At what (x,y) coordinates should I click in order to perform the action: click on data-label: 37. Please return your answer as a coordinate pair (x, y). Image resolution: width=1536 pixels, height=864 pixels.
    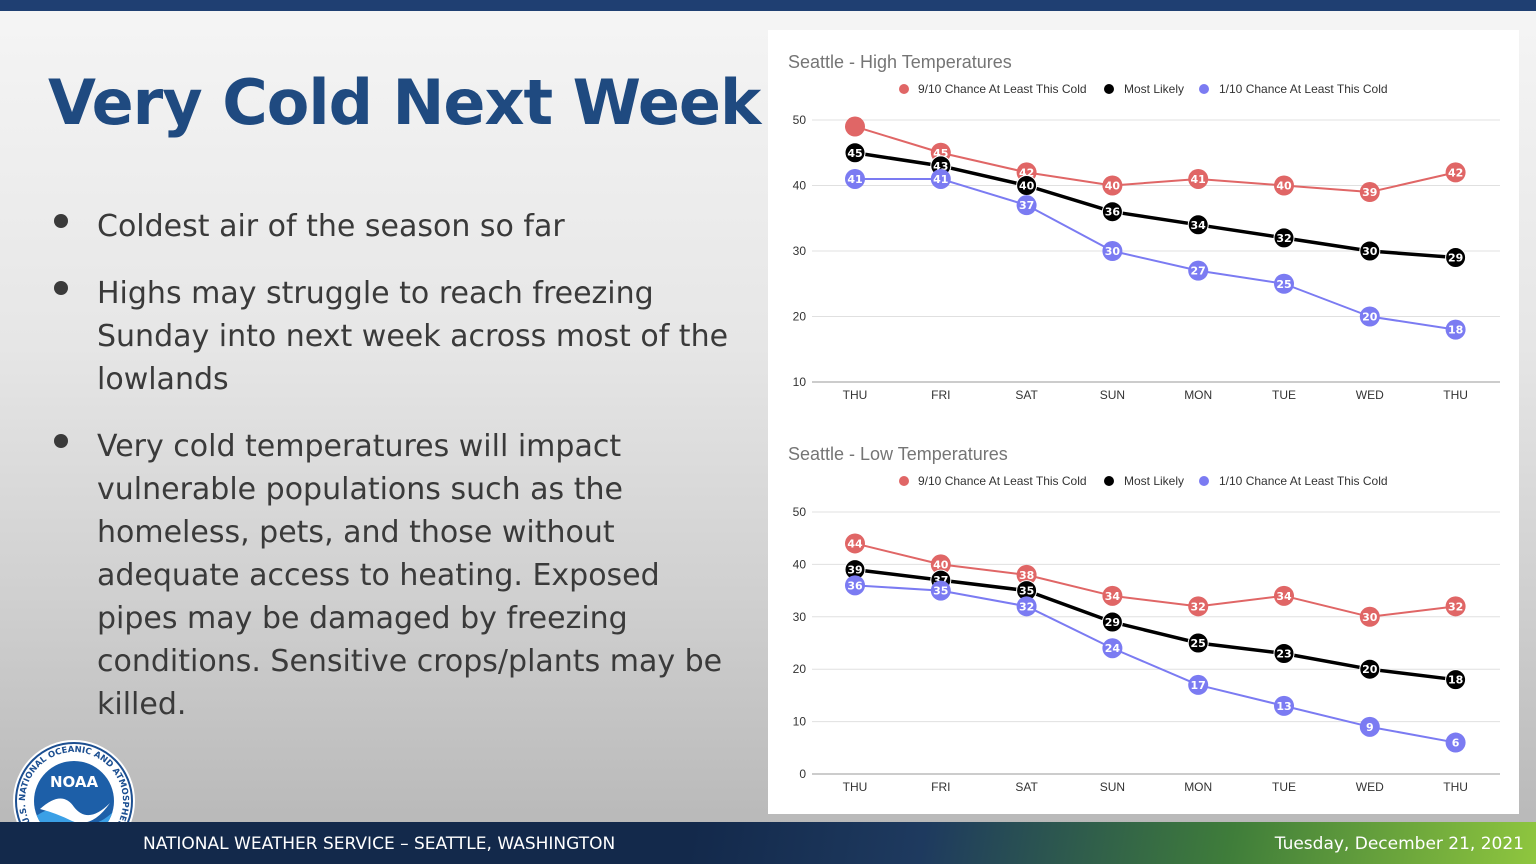
    Looking at the image, I should click on (1026, 205).